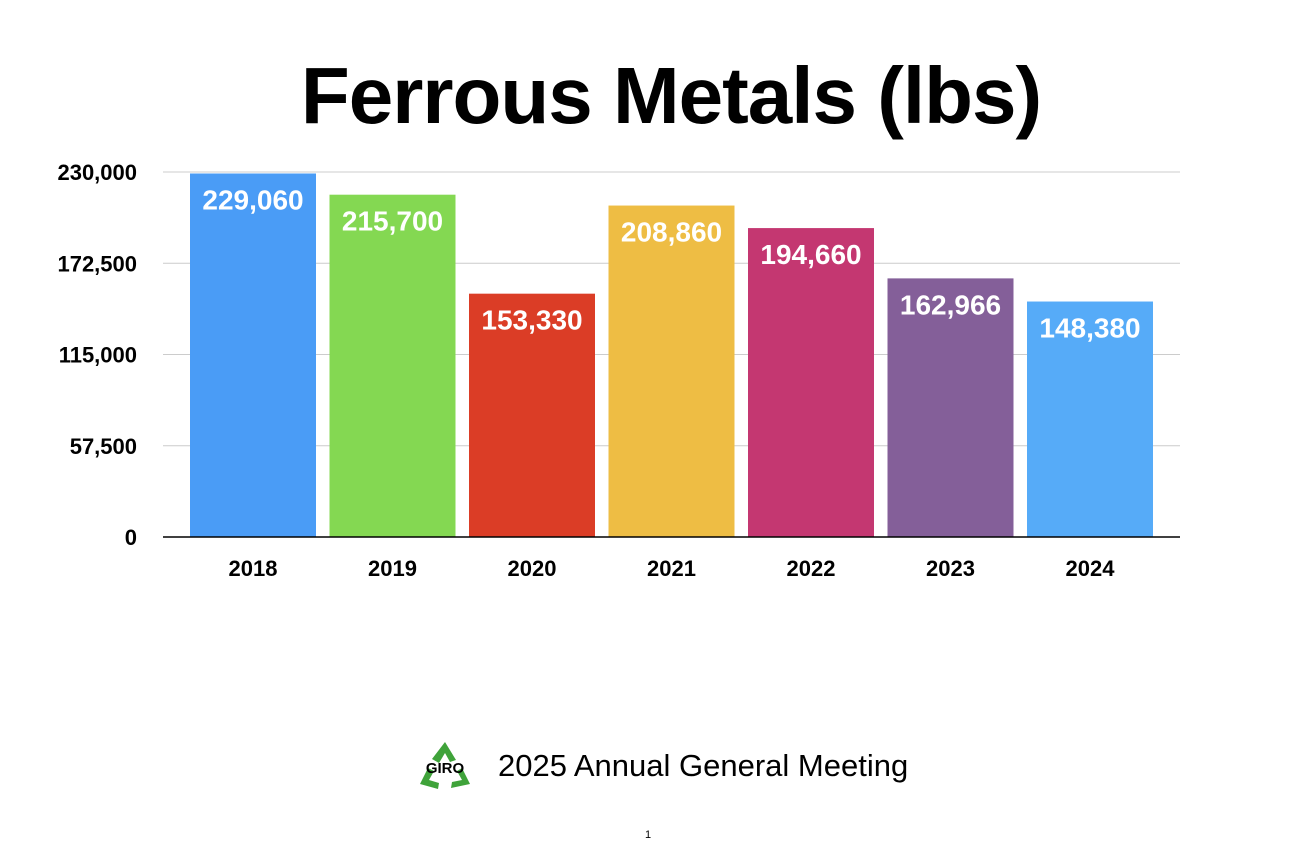  I want to click on data-label: 194,660, so click(810, 254).